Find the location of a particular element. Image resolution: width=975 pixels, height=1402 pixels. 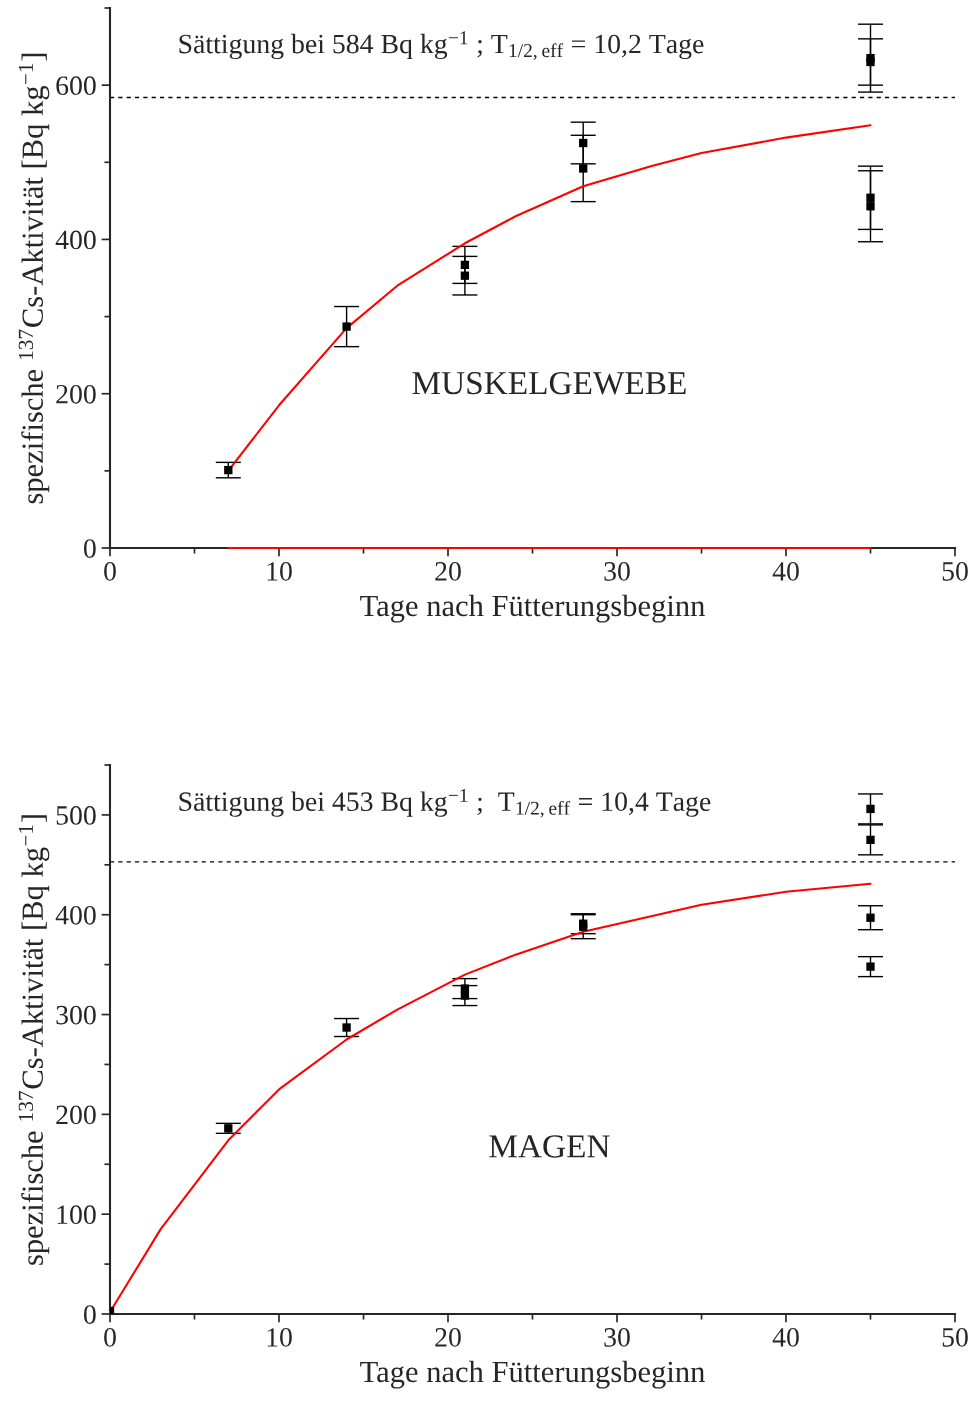

y-tick-label: 300 is located at coordinates (76, 1015).